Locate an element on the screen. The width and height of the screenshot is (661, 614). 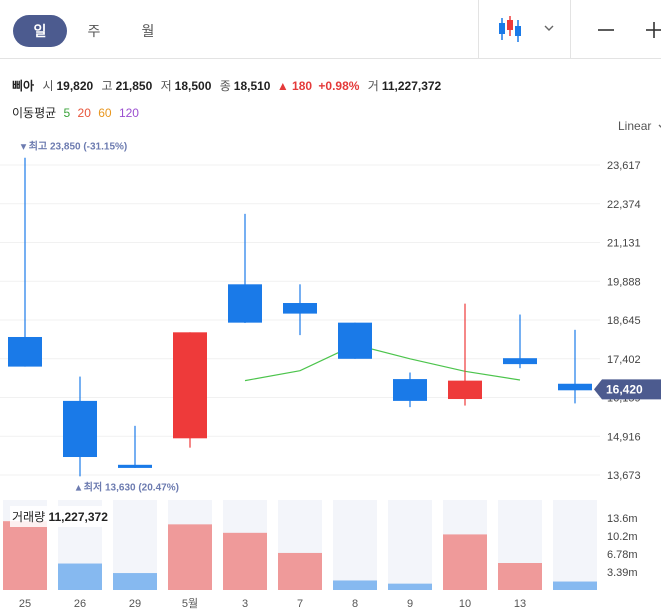
minus-icon is located at coordinates (606, 30).